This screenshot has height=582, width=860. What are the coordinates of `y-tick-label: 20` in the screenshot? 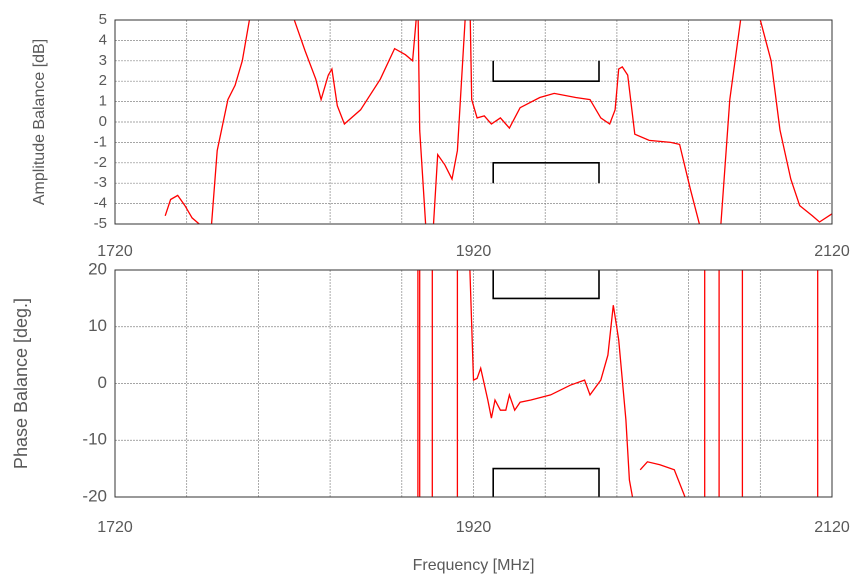 It's located at (97, 268).